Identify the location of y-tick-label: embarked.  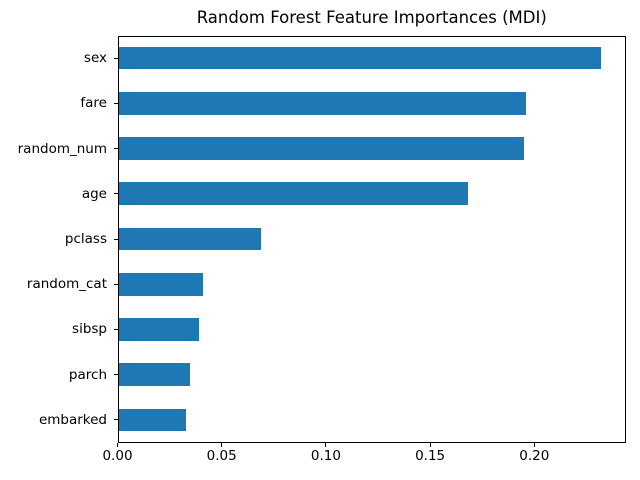
(72, 419).